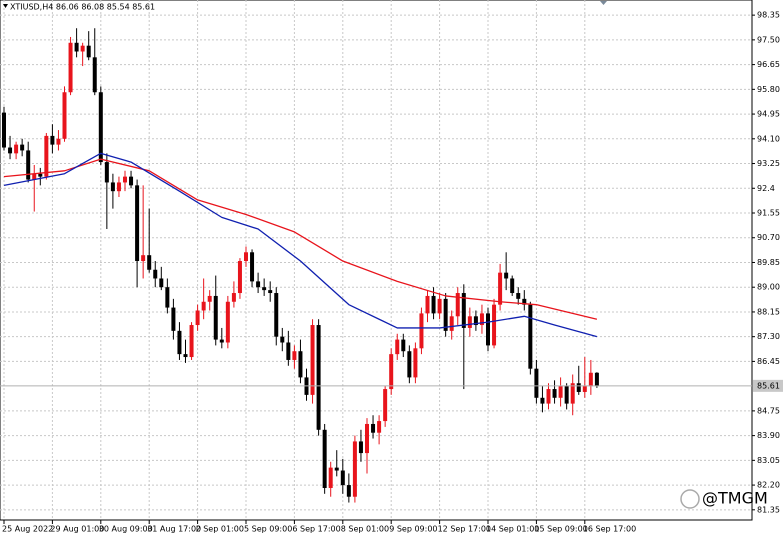  What do you see at coordinates (768, 237) in the screenshot?
I see `y-tick-label: 90.70` at bounding box center [768, 237].